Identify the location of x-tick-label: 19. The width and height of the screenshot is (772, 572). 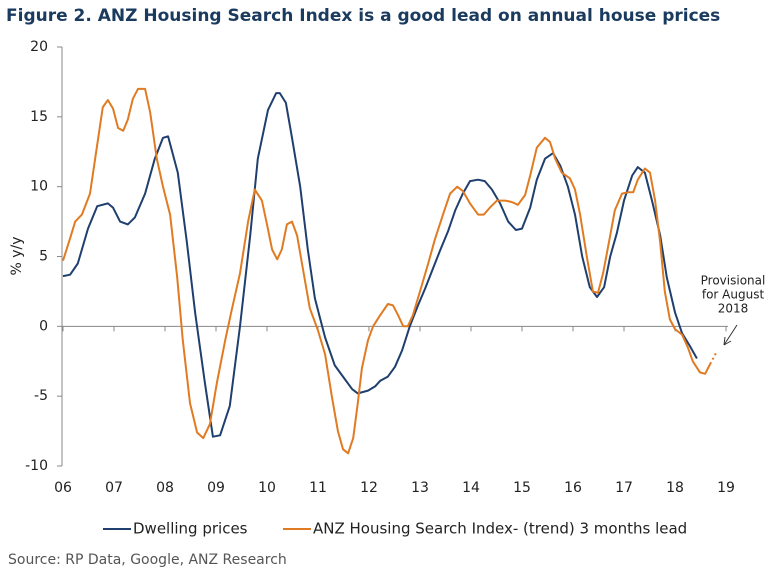
(726, 488).